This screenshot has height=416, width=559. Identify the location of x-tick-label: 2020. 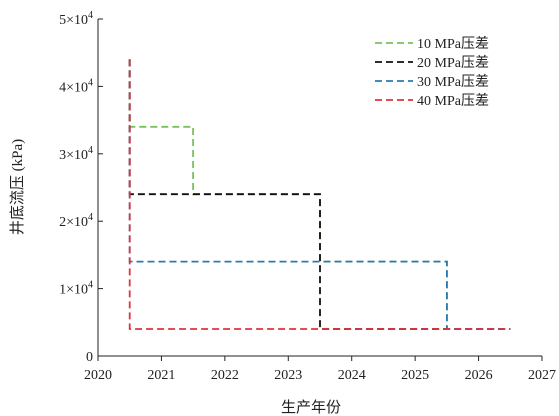
(98, 375).